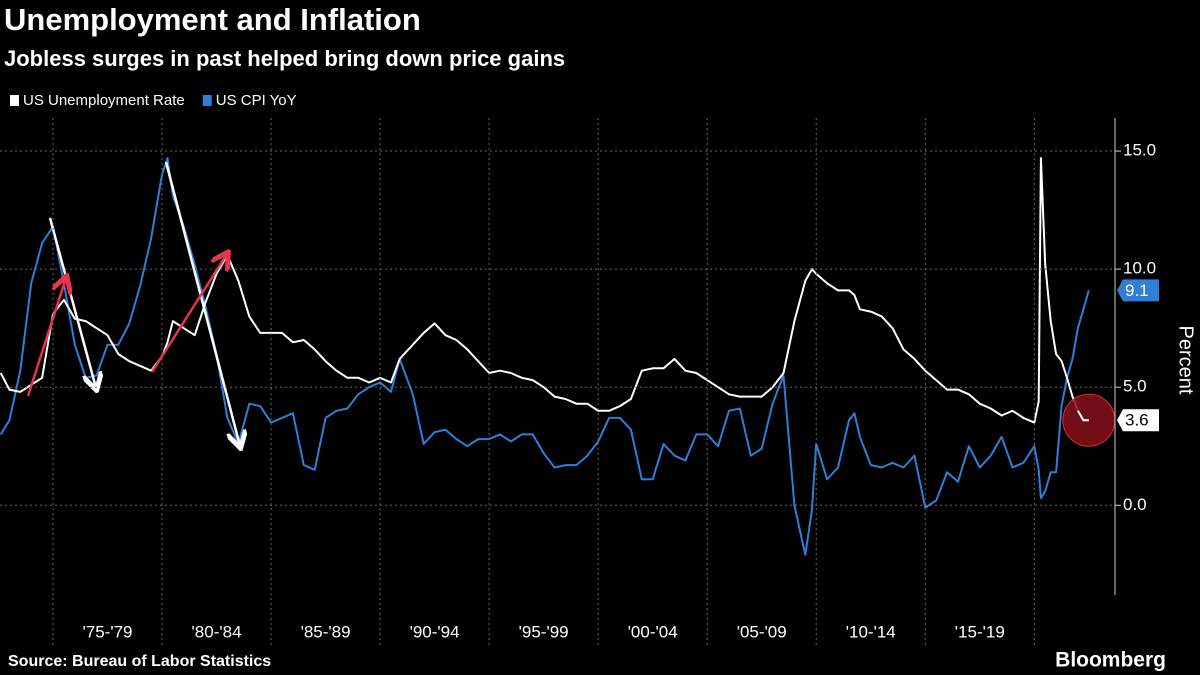 This screenshot has height=675, width=1200. What do you see at coordinates (212, 19) in the screenshot?
I see `chart-title: Unemployment and Inflation` at bounding box center [212, 19].